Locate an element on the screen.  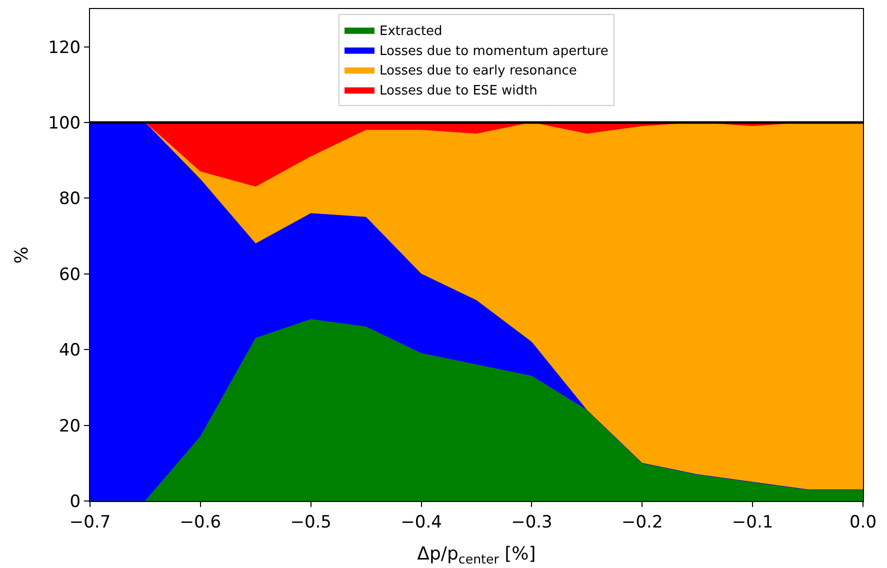
y-tick-label: 20 is located at coordinates (69, 426).